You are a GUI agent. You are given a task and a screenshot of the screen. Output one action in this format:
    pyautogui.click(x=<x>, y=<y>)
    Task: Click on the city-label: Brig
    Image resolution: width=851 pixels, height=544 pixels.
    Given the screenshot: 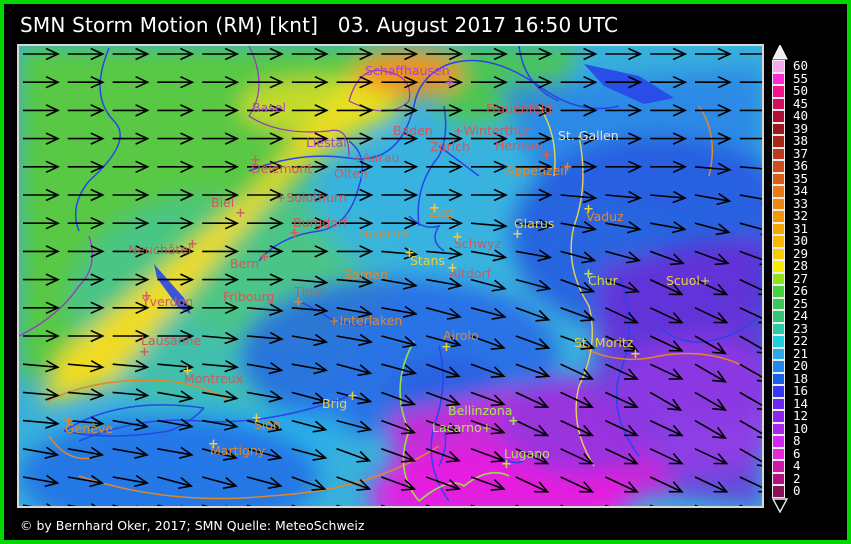 What is the action you would take?
    pyautogui.click(x=335, y=403)
    